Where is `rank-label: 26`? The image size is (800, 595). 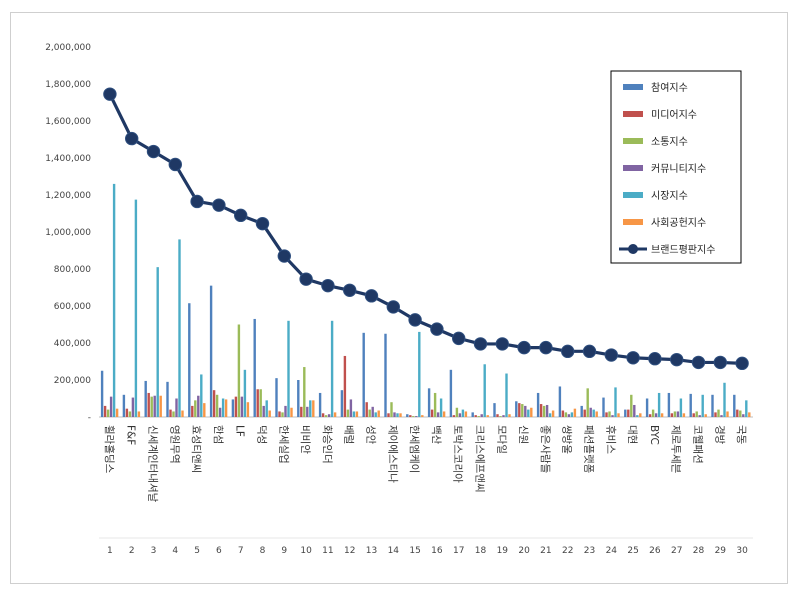 rank-label: 26 is located at coordinates (655, 551).